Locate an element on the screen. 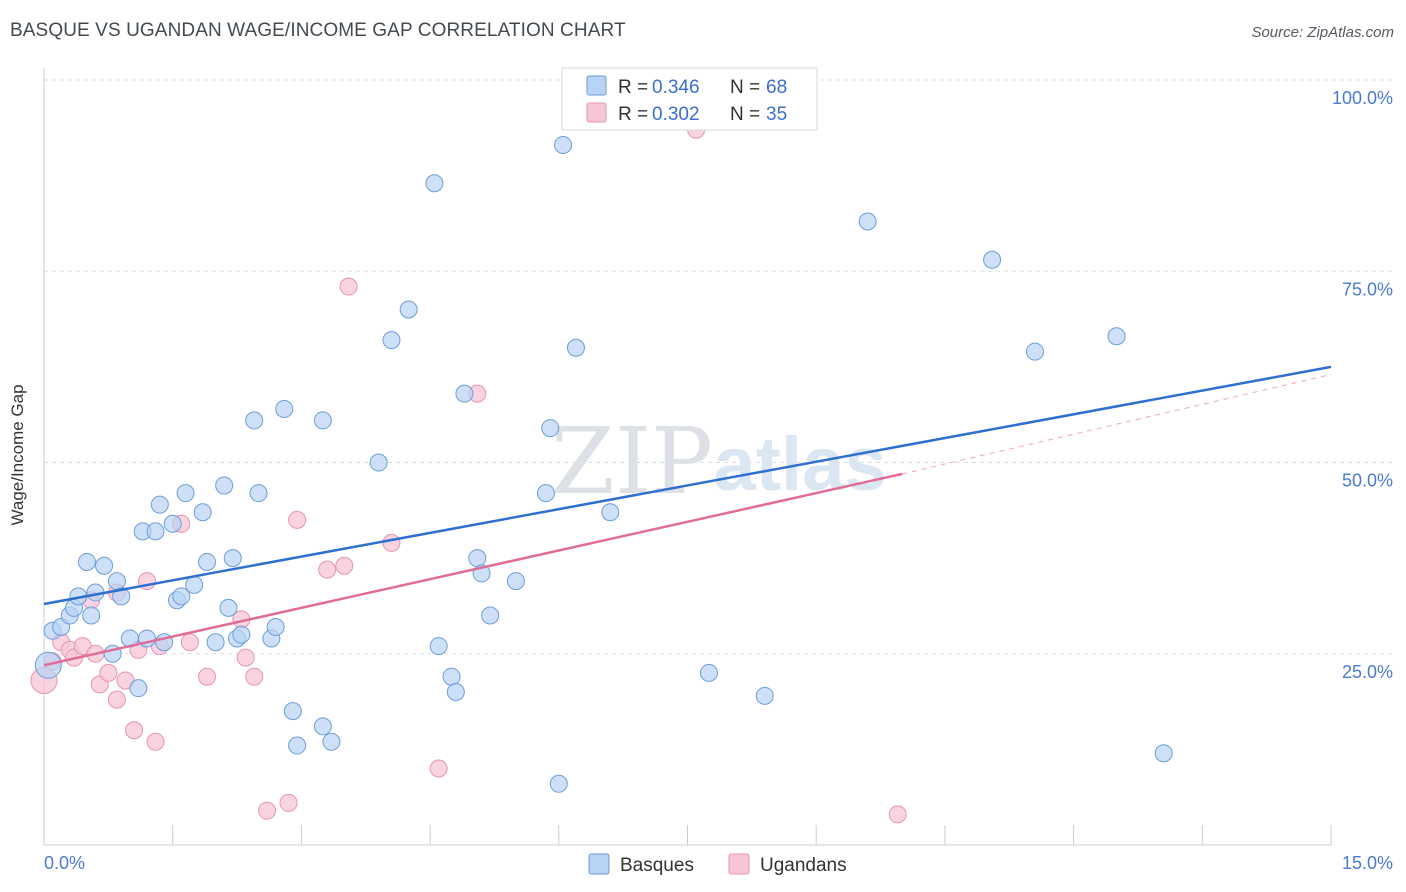 This screenshot has height=892, width=1406. y-tick-label-0: 25.0% is located at coordinates (1367, 672).